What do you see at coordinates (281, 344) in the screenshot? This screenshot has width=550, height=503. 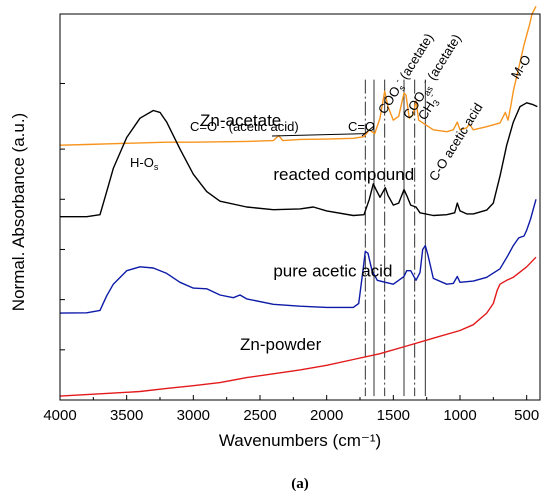 I see `series-label-zn-powder: Zn-powder` at bounding box center [281, 344].